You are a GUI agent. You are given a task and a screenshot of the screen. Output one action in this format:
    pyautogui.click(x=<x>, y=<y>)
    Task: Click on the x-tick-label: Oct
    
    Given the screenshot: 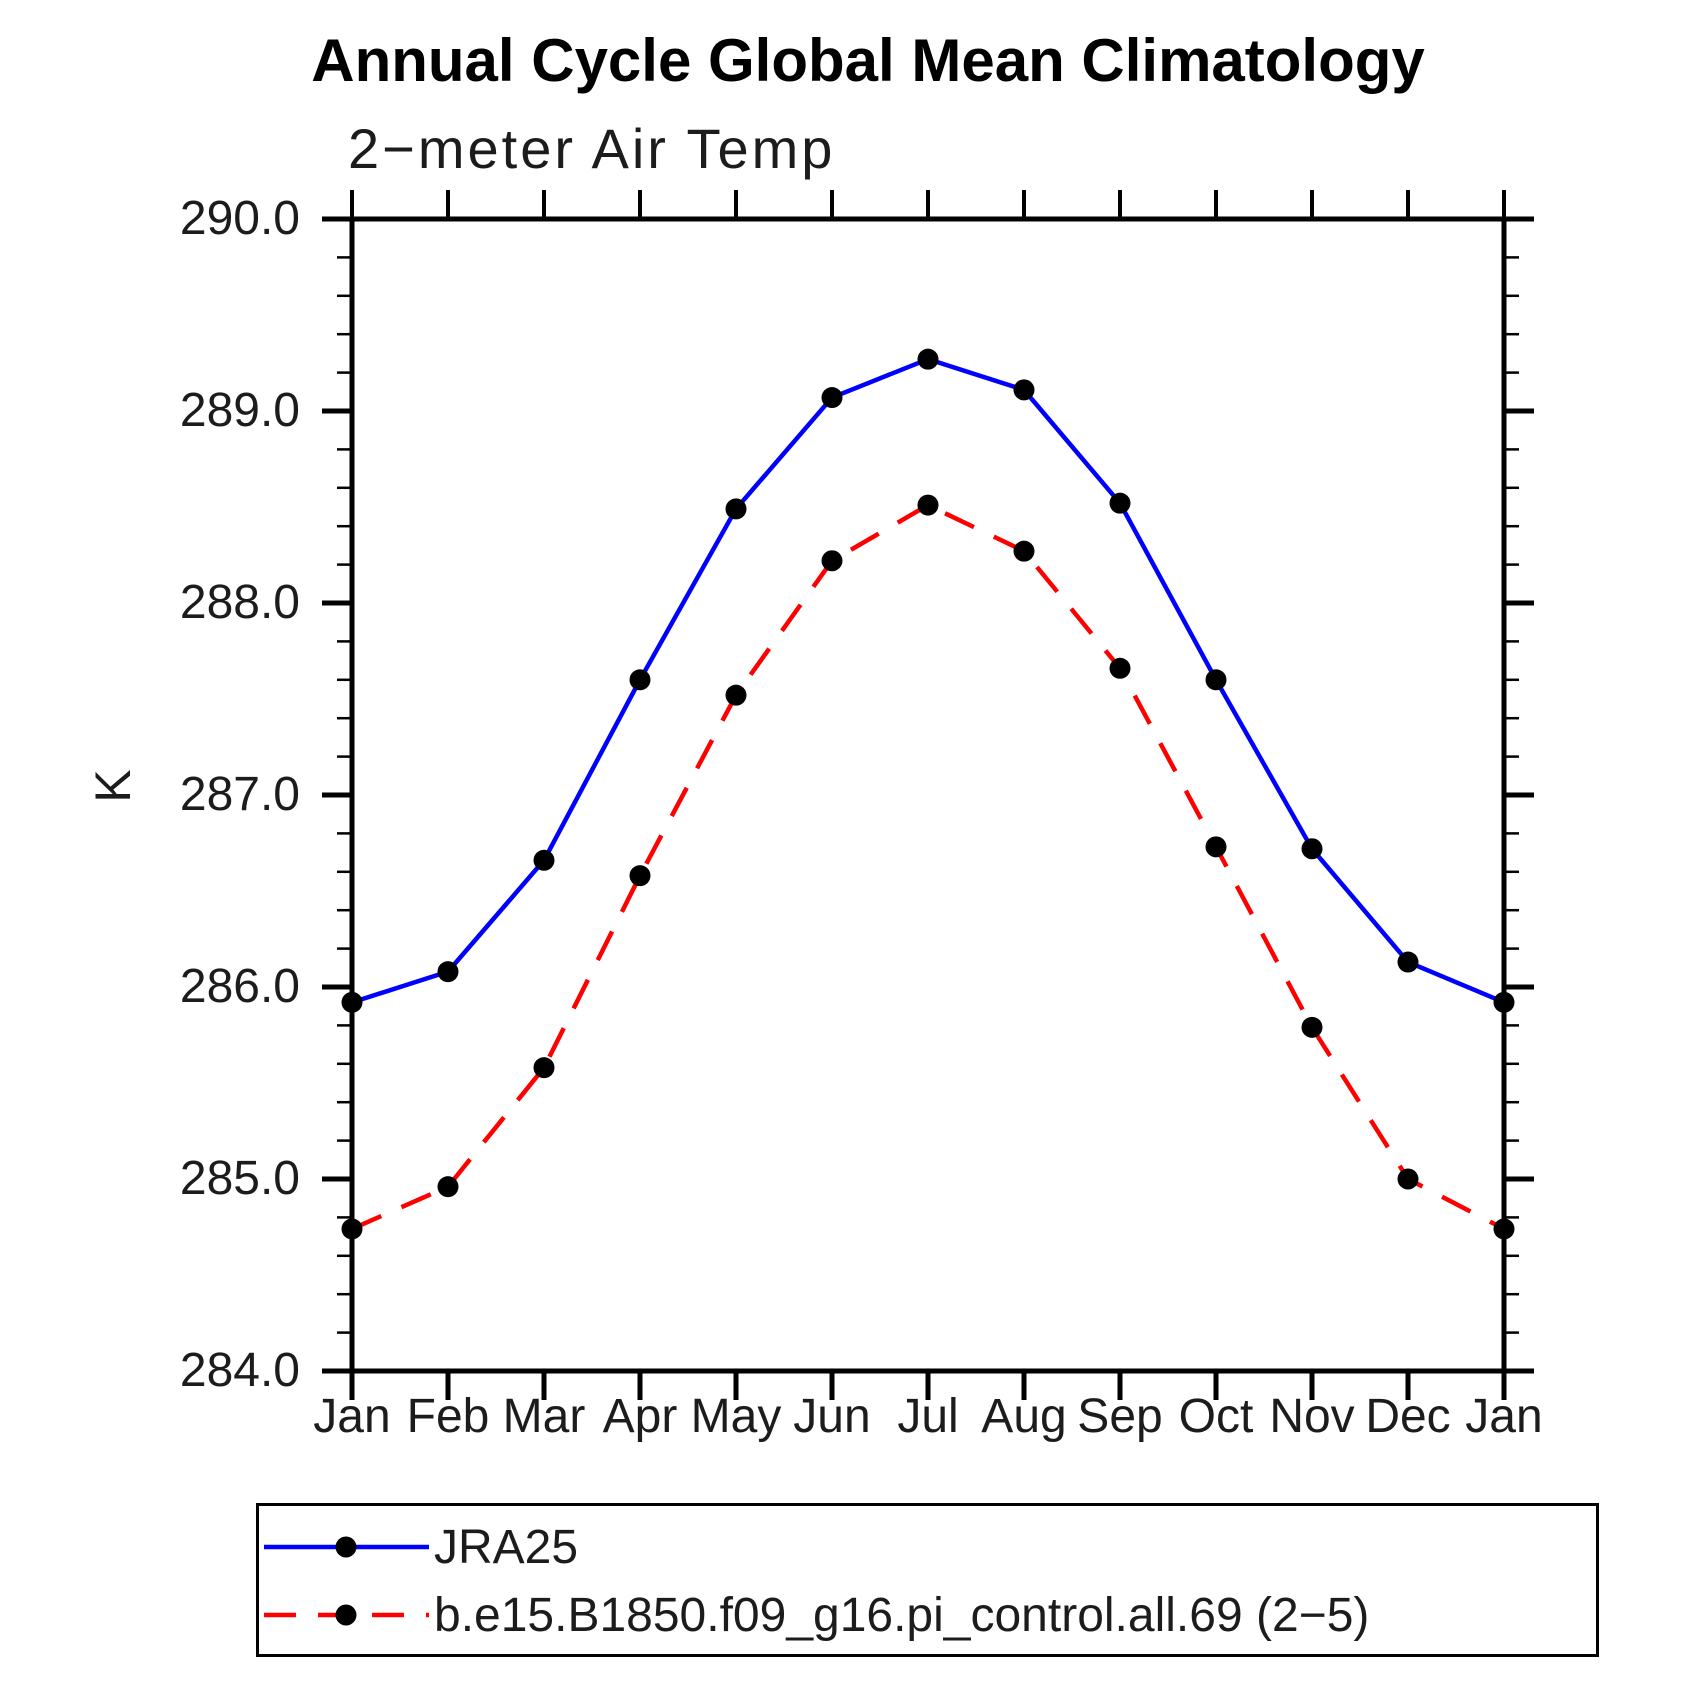 What is the action you would take?
    pyautogui.click(x=1216, y=1416)
    